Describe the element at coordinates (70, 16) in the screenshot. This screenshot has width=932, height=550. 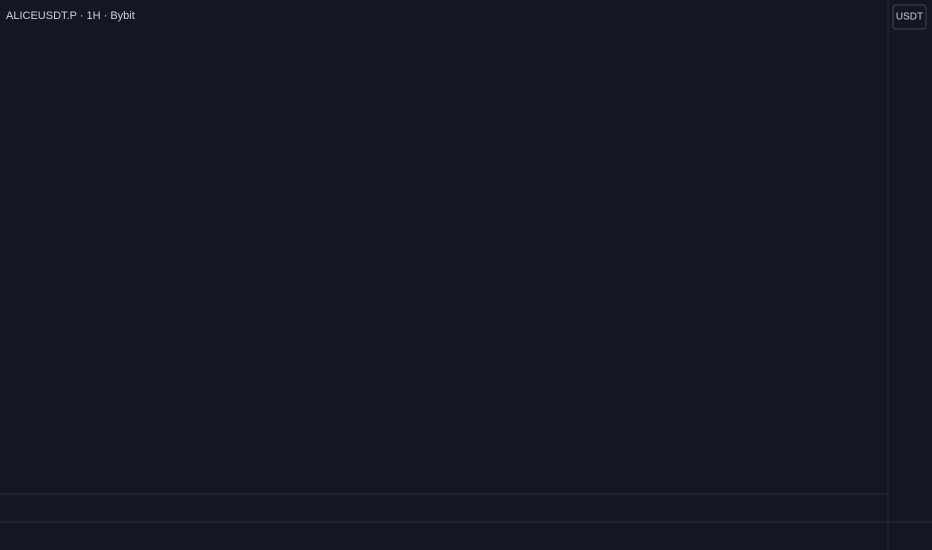
I see `chart-title: ALICEUSDT.P · 1H · Bybit` at that location.